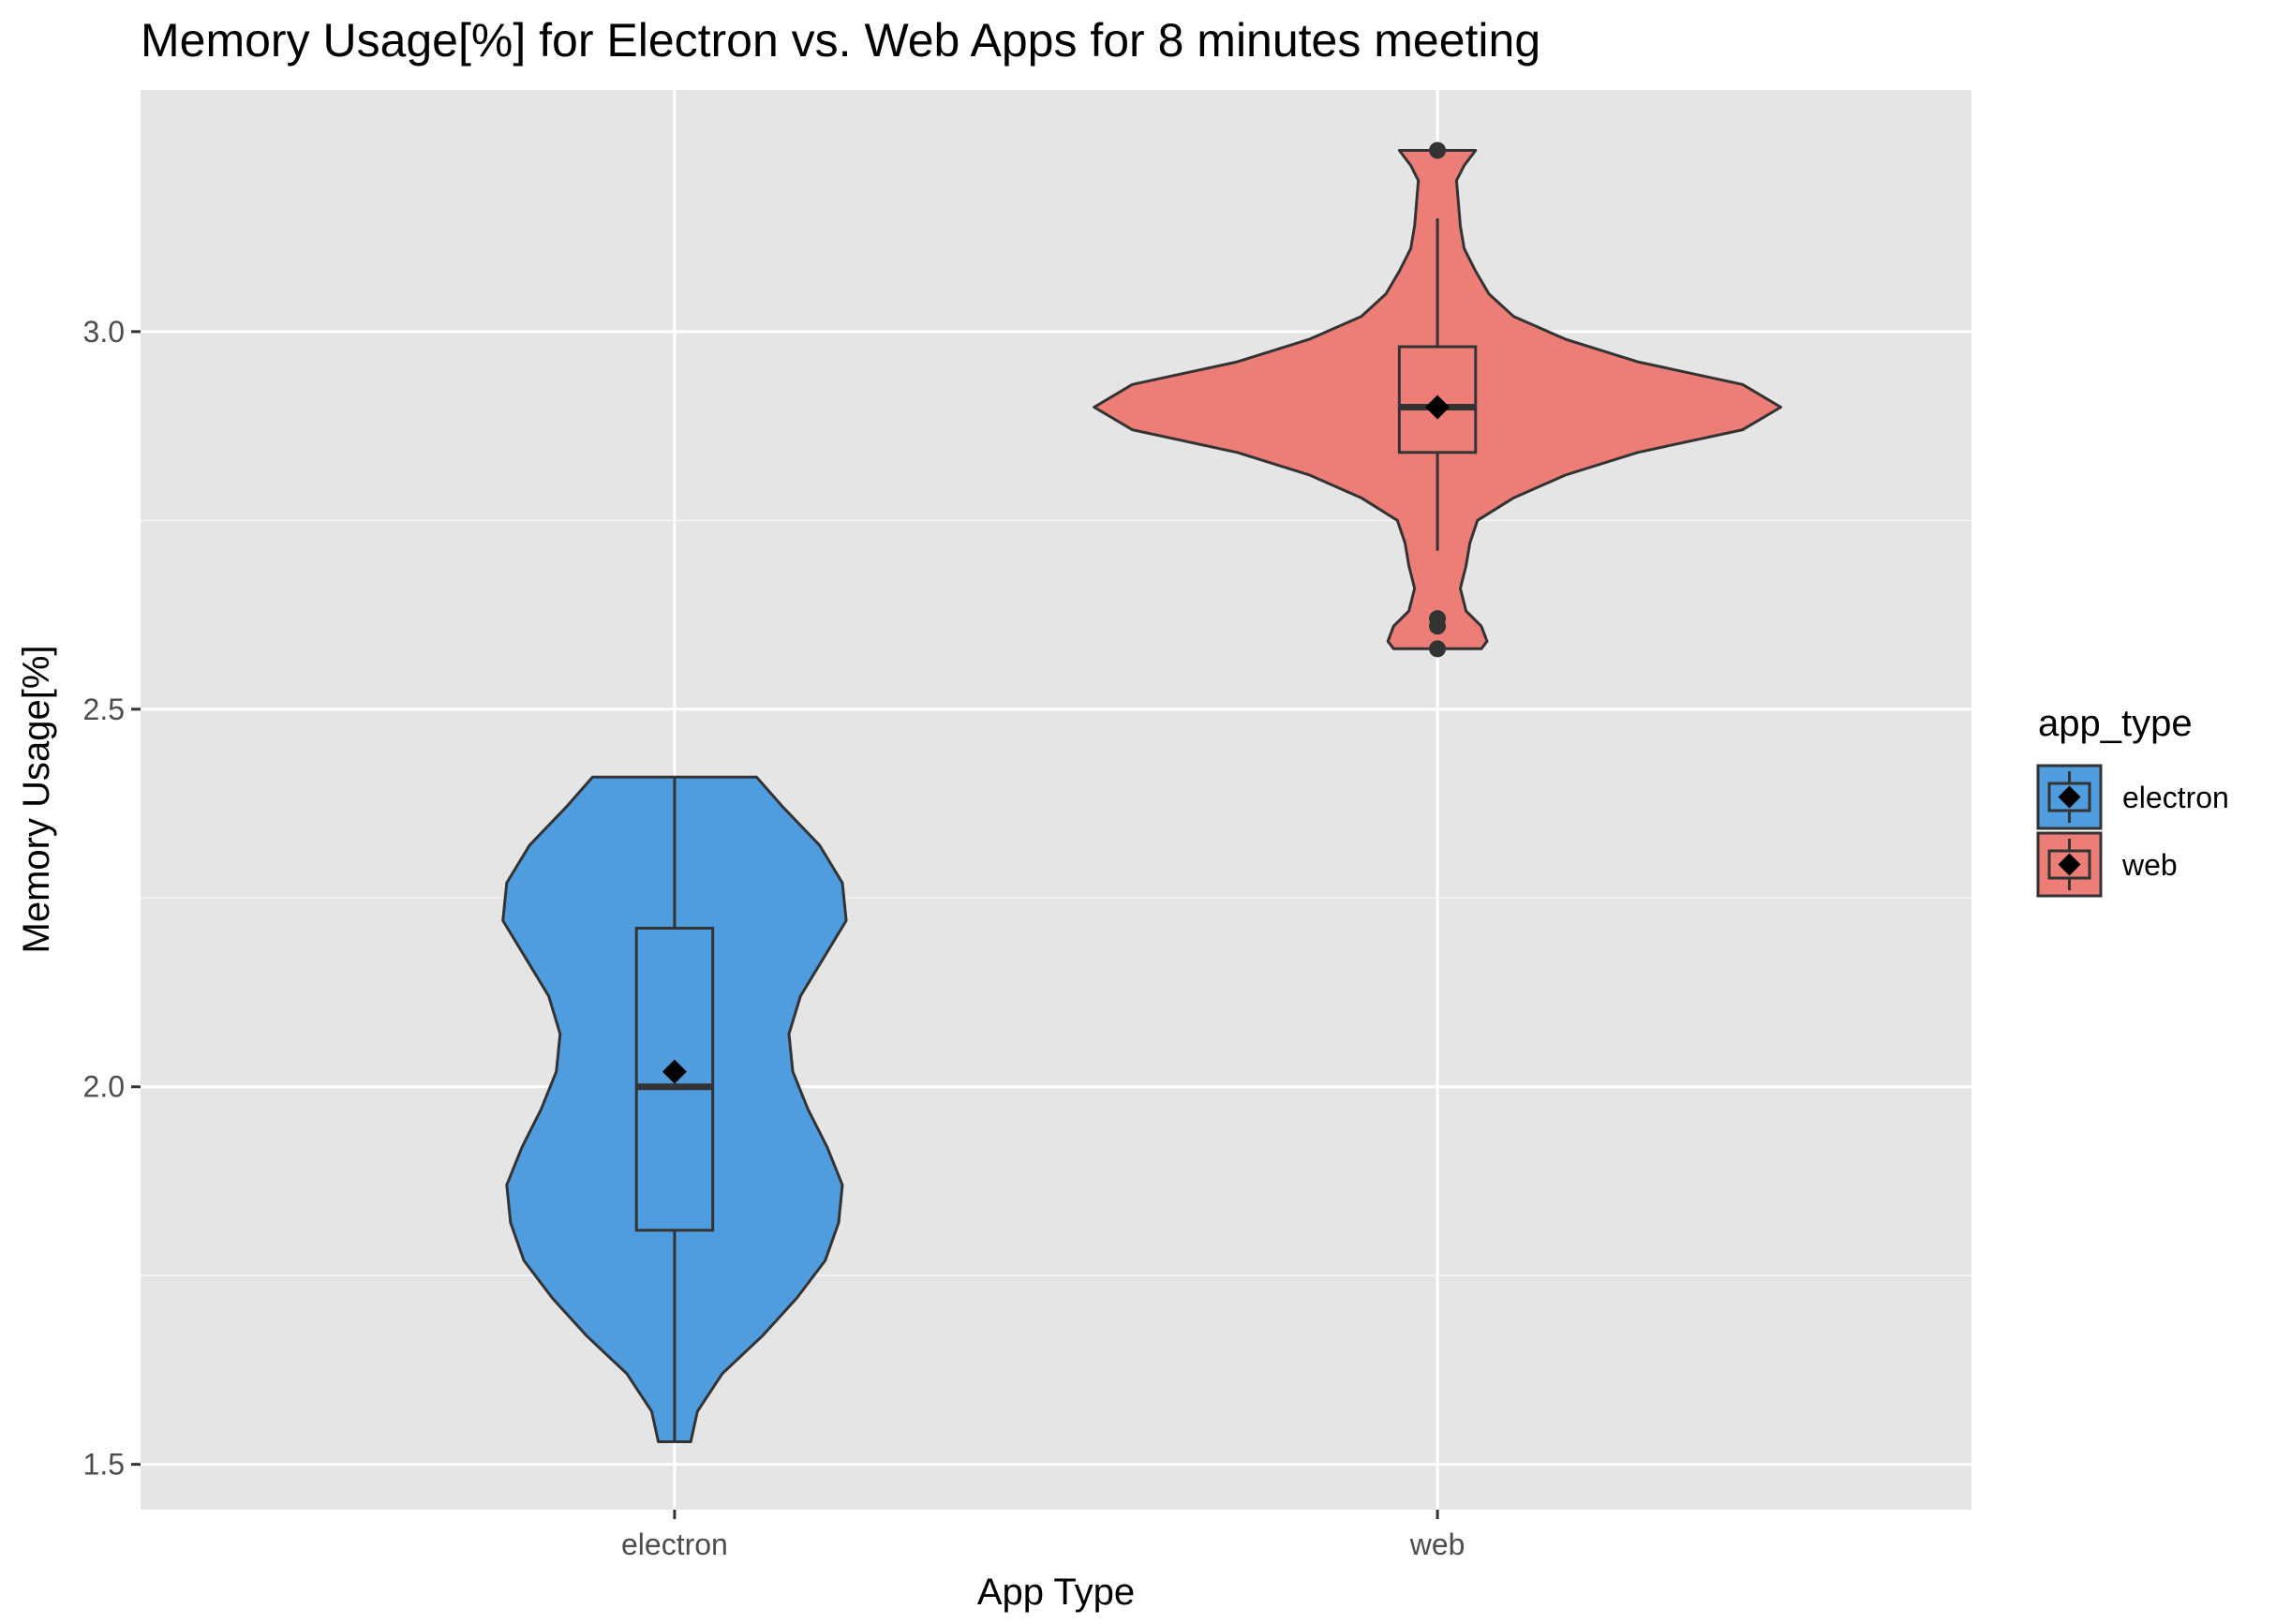  Describe the element at coordinates (104, 332) in the screenshot. I see `y-tick-label: 3.0` at that location.